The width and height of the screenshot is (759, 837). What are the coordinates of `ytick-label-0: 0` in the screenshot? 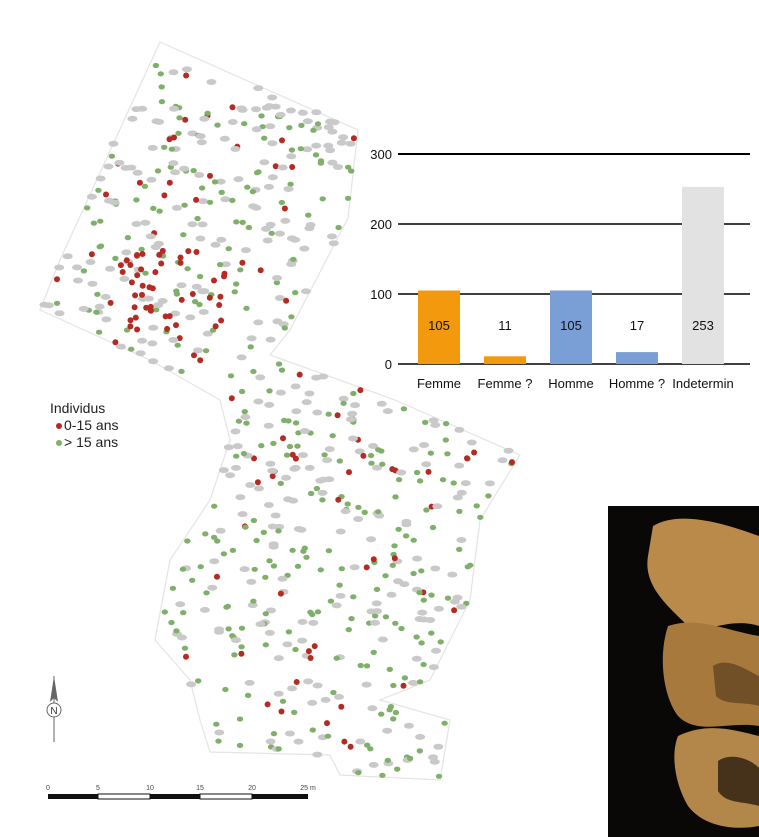 It's located at (388, 364).